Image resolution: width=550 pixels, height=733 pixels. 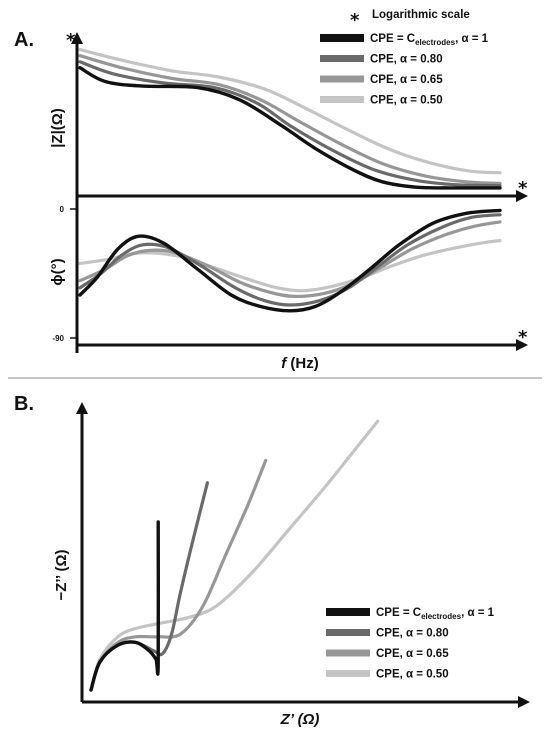 I want to click on magnitude-x-arrow, so click(x=522, y=196).